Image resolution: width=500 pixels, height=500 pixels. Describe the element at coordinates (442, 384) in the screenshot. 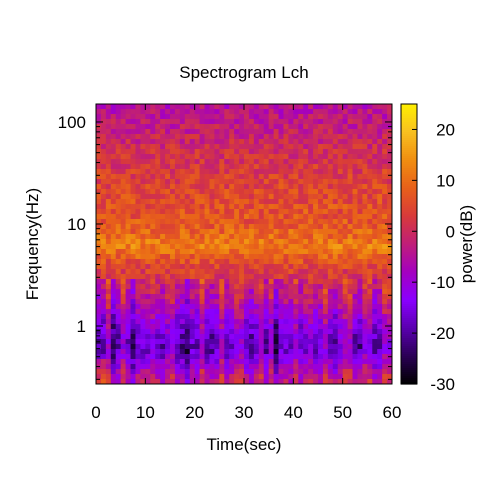

I see `colorbar-tick-label: -30` at that location.